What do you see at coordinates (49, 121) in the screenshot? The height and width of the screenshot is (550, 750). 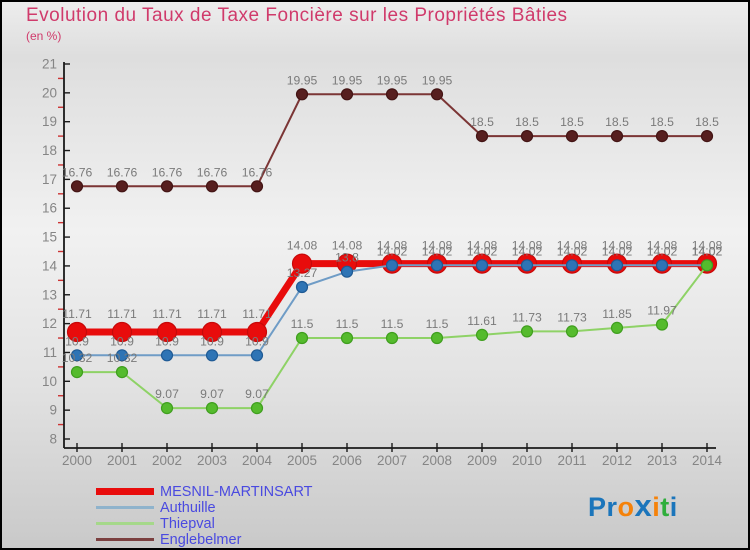 I see `y-axis-label: 19` at bounding box center [49, 121].